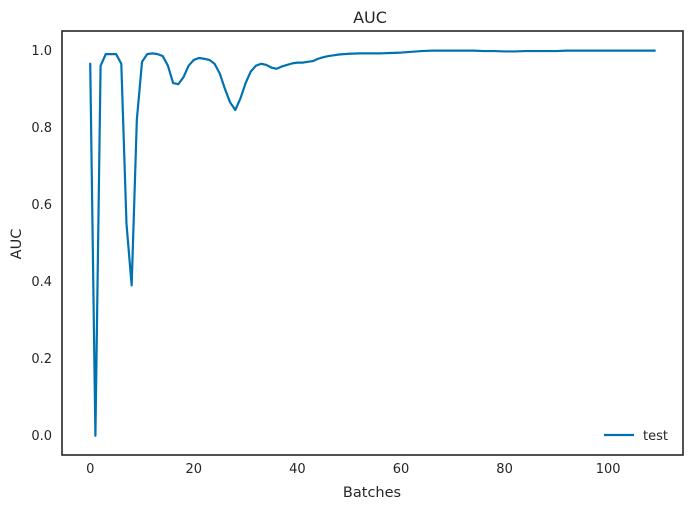 The image size is (692, 514). Describe the element at coordinates (401, 469) in the screenshot. I see `x-tick-label: 60` at that location.